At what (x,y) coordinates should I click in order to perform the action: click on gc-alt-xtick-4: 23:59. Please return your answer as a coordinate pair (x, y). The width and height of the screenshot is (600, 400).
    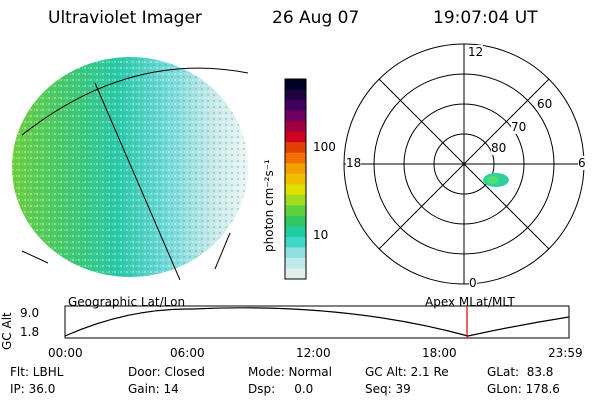
    Looking at the image, I should click on (565, 353).